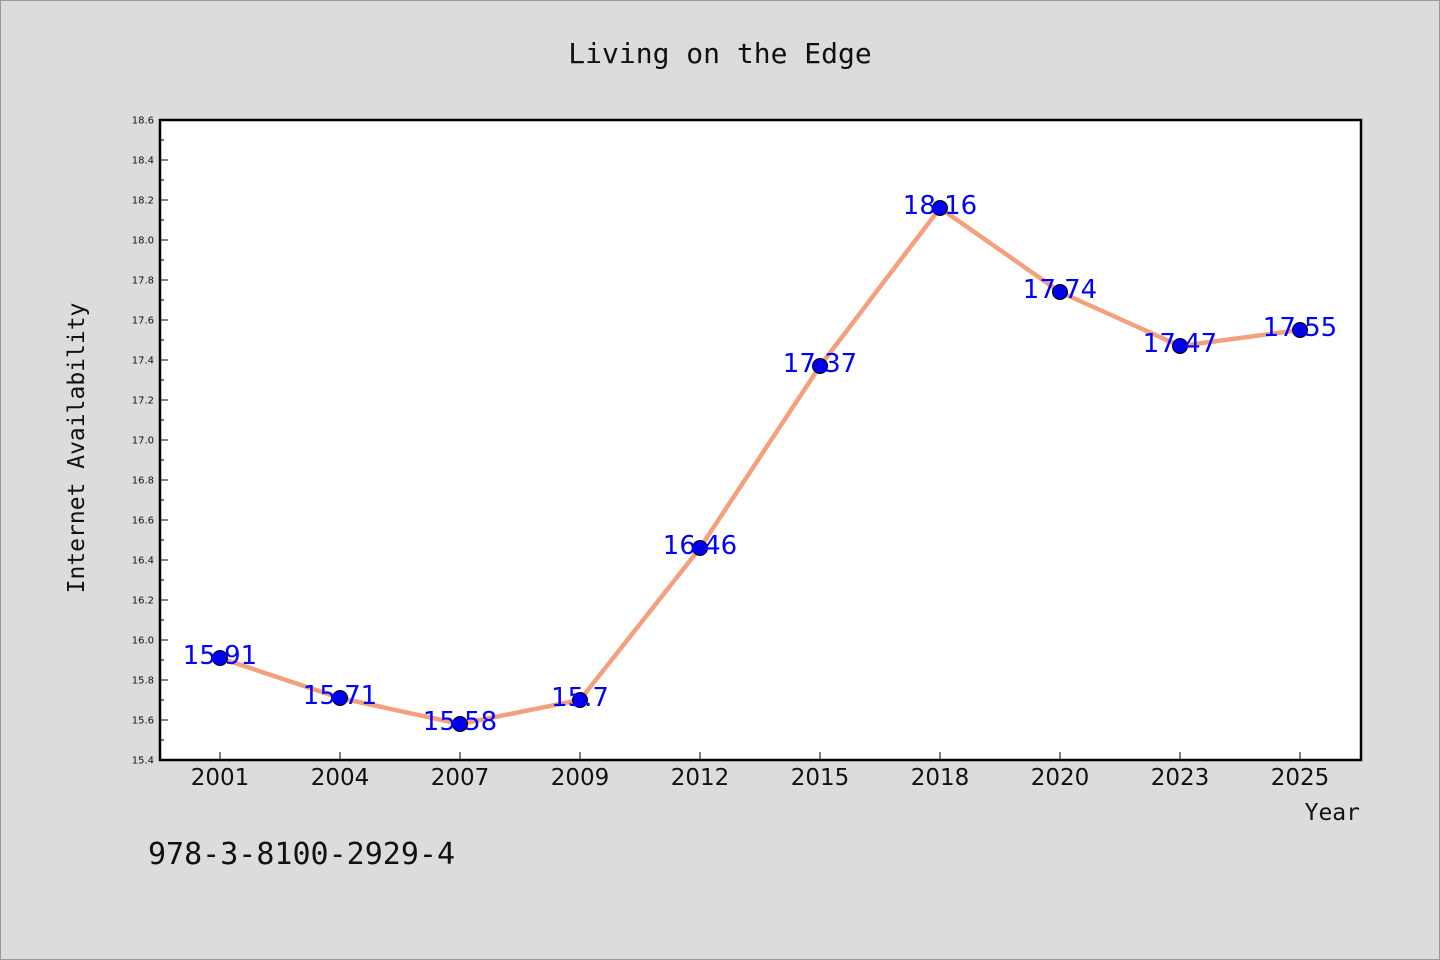  I want to click on data-label: 17.55, so click(1300, 328).